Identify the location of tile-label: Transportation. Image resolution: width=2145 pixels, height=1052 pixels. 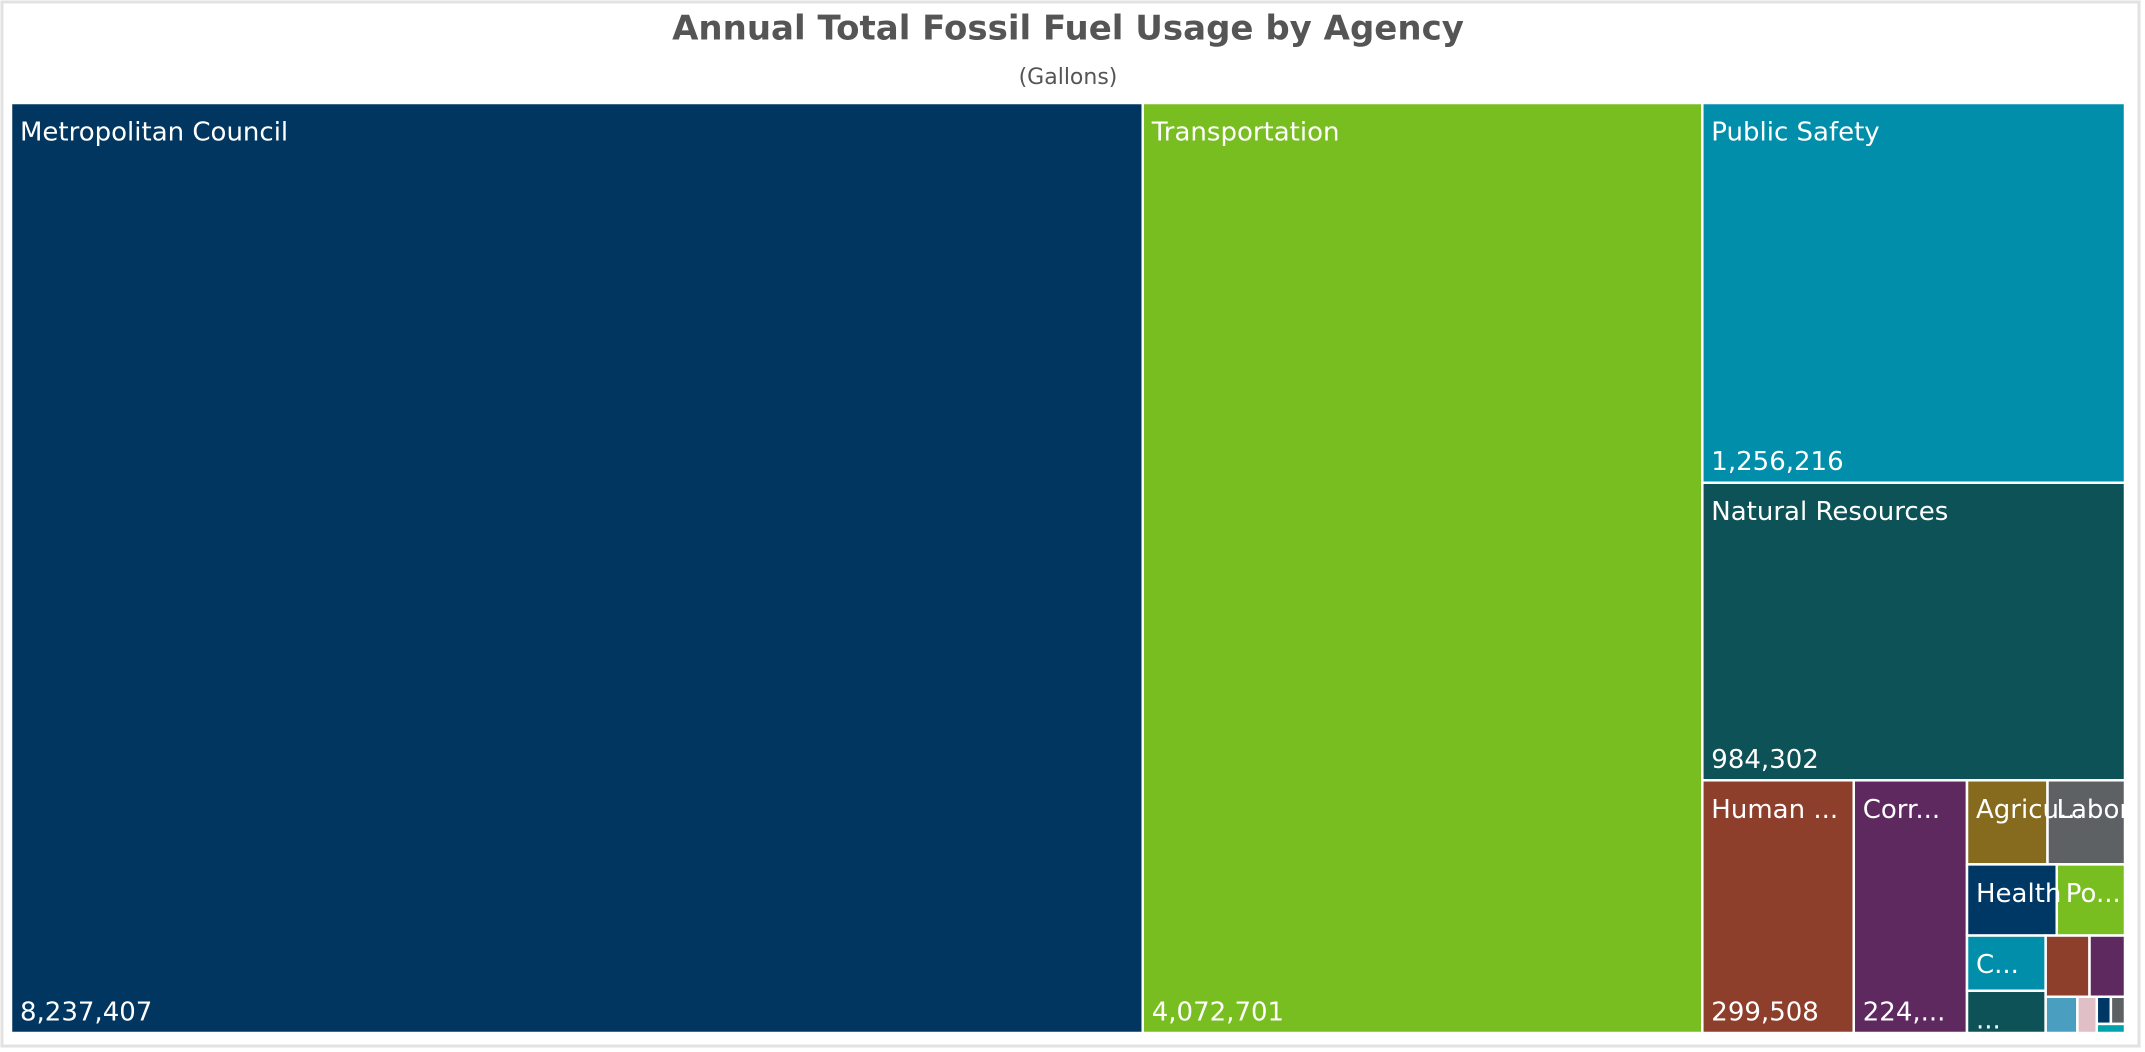
(1245, 133).